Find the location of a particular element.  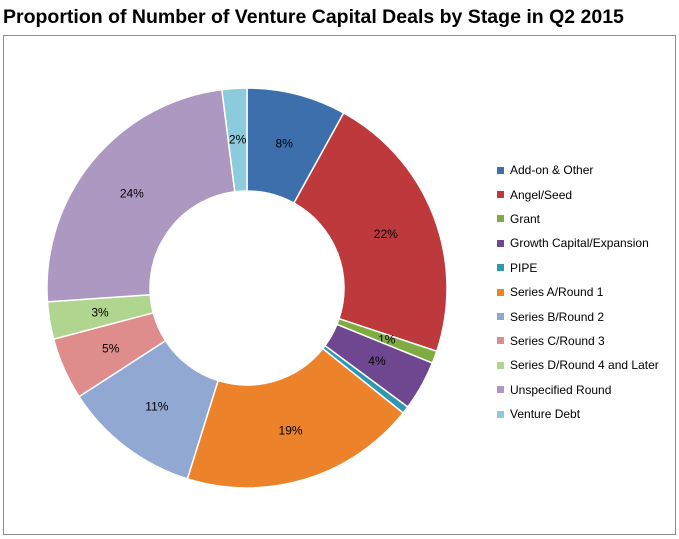

legend-item-series-c-round-3: Series C/Round 3 is located at coordinates (578, 341).